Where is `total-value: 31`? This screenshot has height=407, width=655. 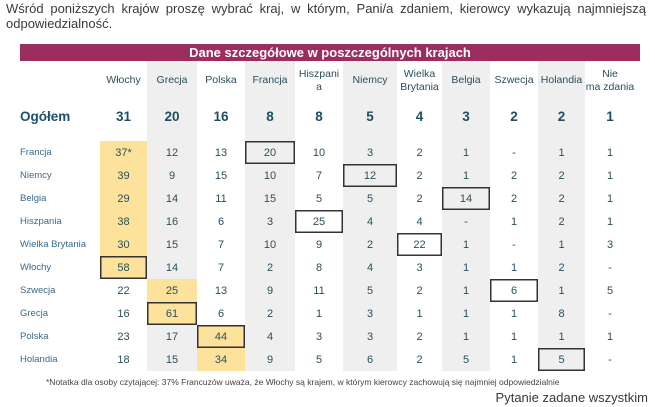
total-value: 31 is located at coordinates (123, 116).